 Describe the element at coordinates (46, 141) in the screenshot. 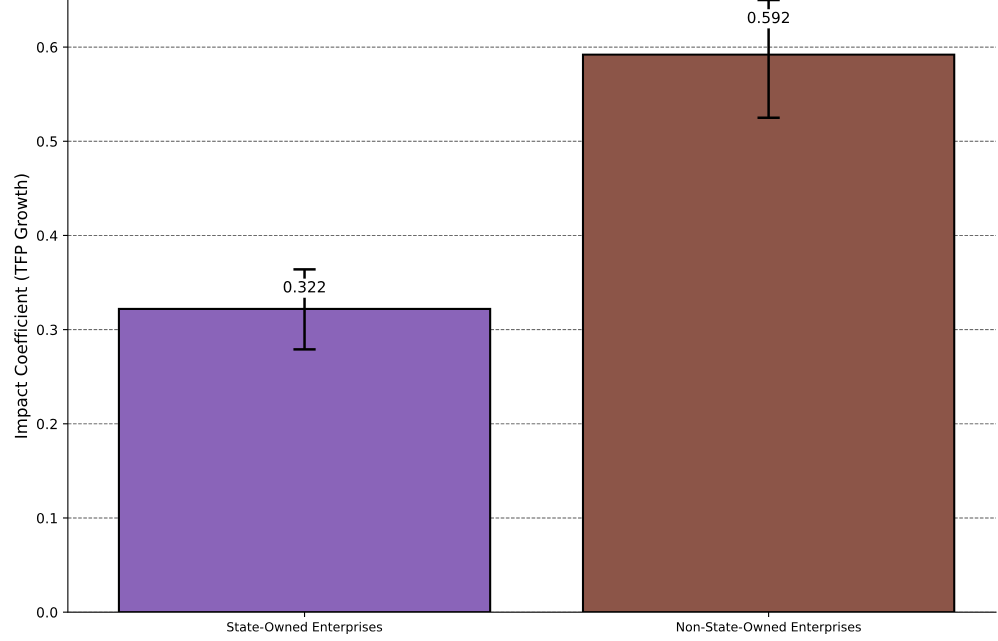

I see `y-tick-label: 0.5` at that location.